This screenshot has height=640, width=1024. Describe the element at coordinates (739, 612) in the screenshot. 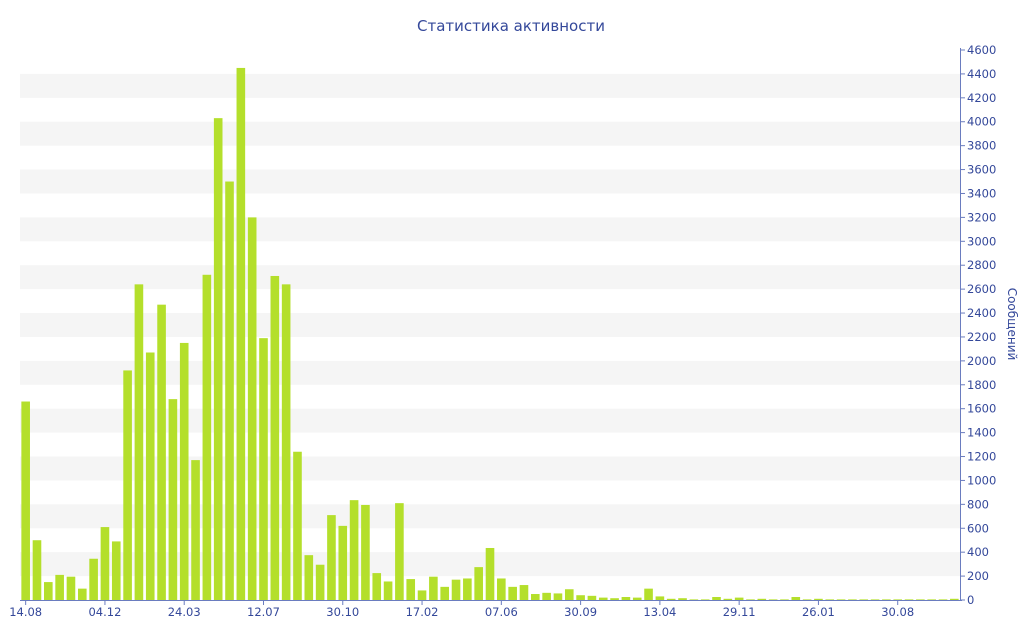

I see `x-tick-label: 29.11` at that location.